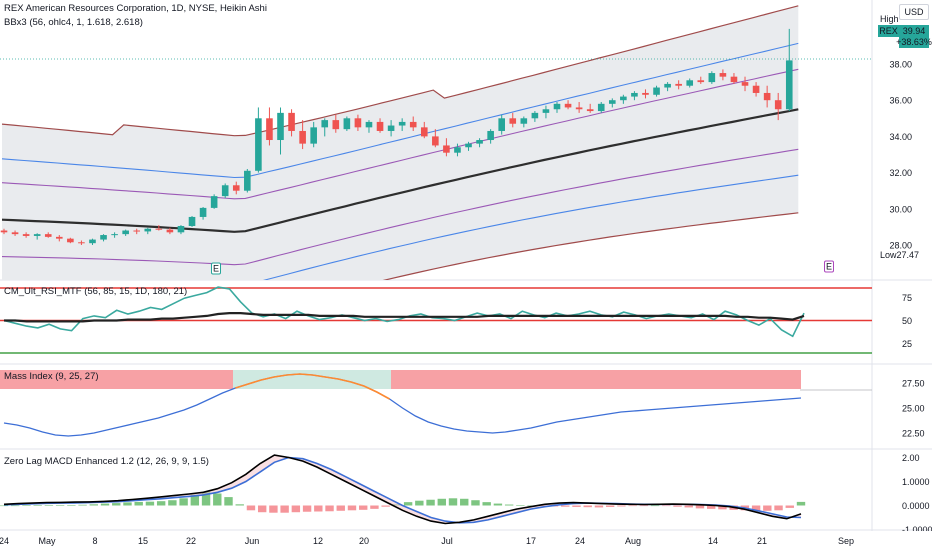  Describe the element at coordinates (402, 405) in the screenshot. I see `mass-index-line` at that location.